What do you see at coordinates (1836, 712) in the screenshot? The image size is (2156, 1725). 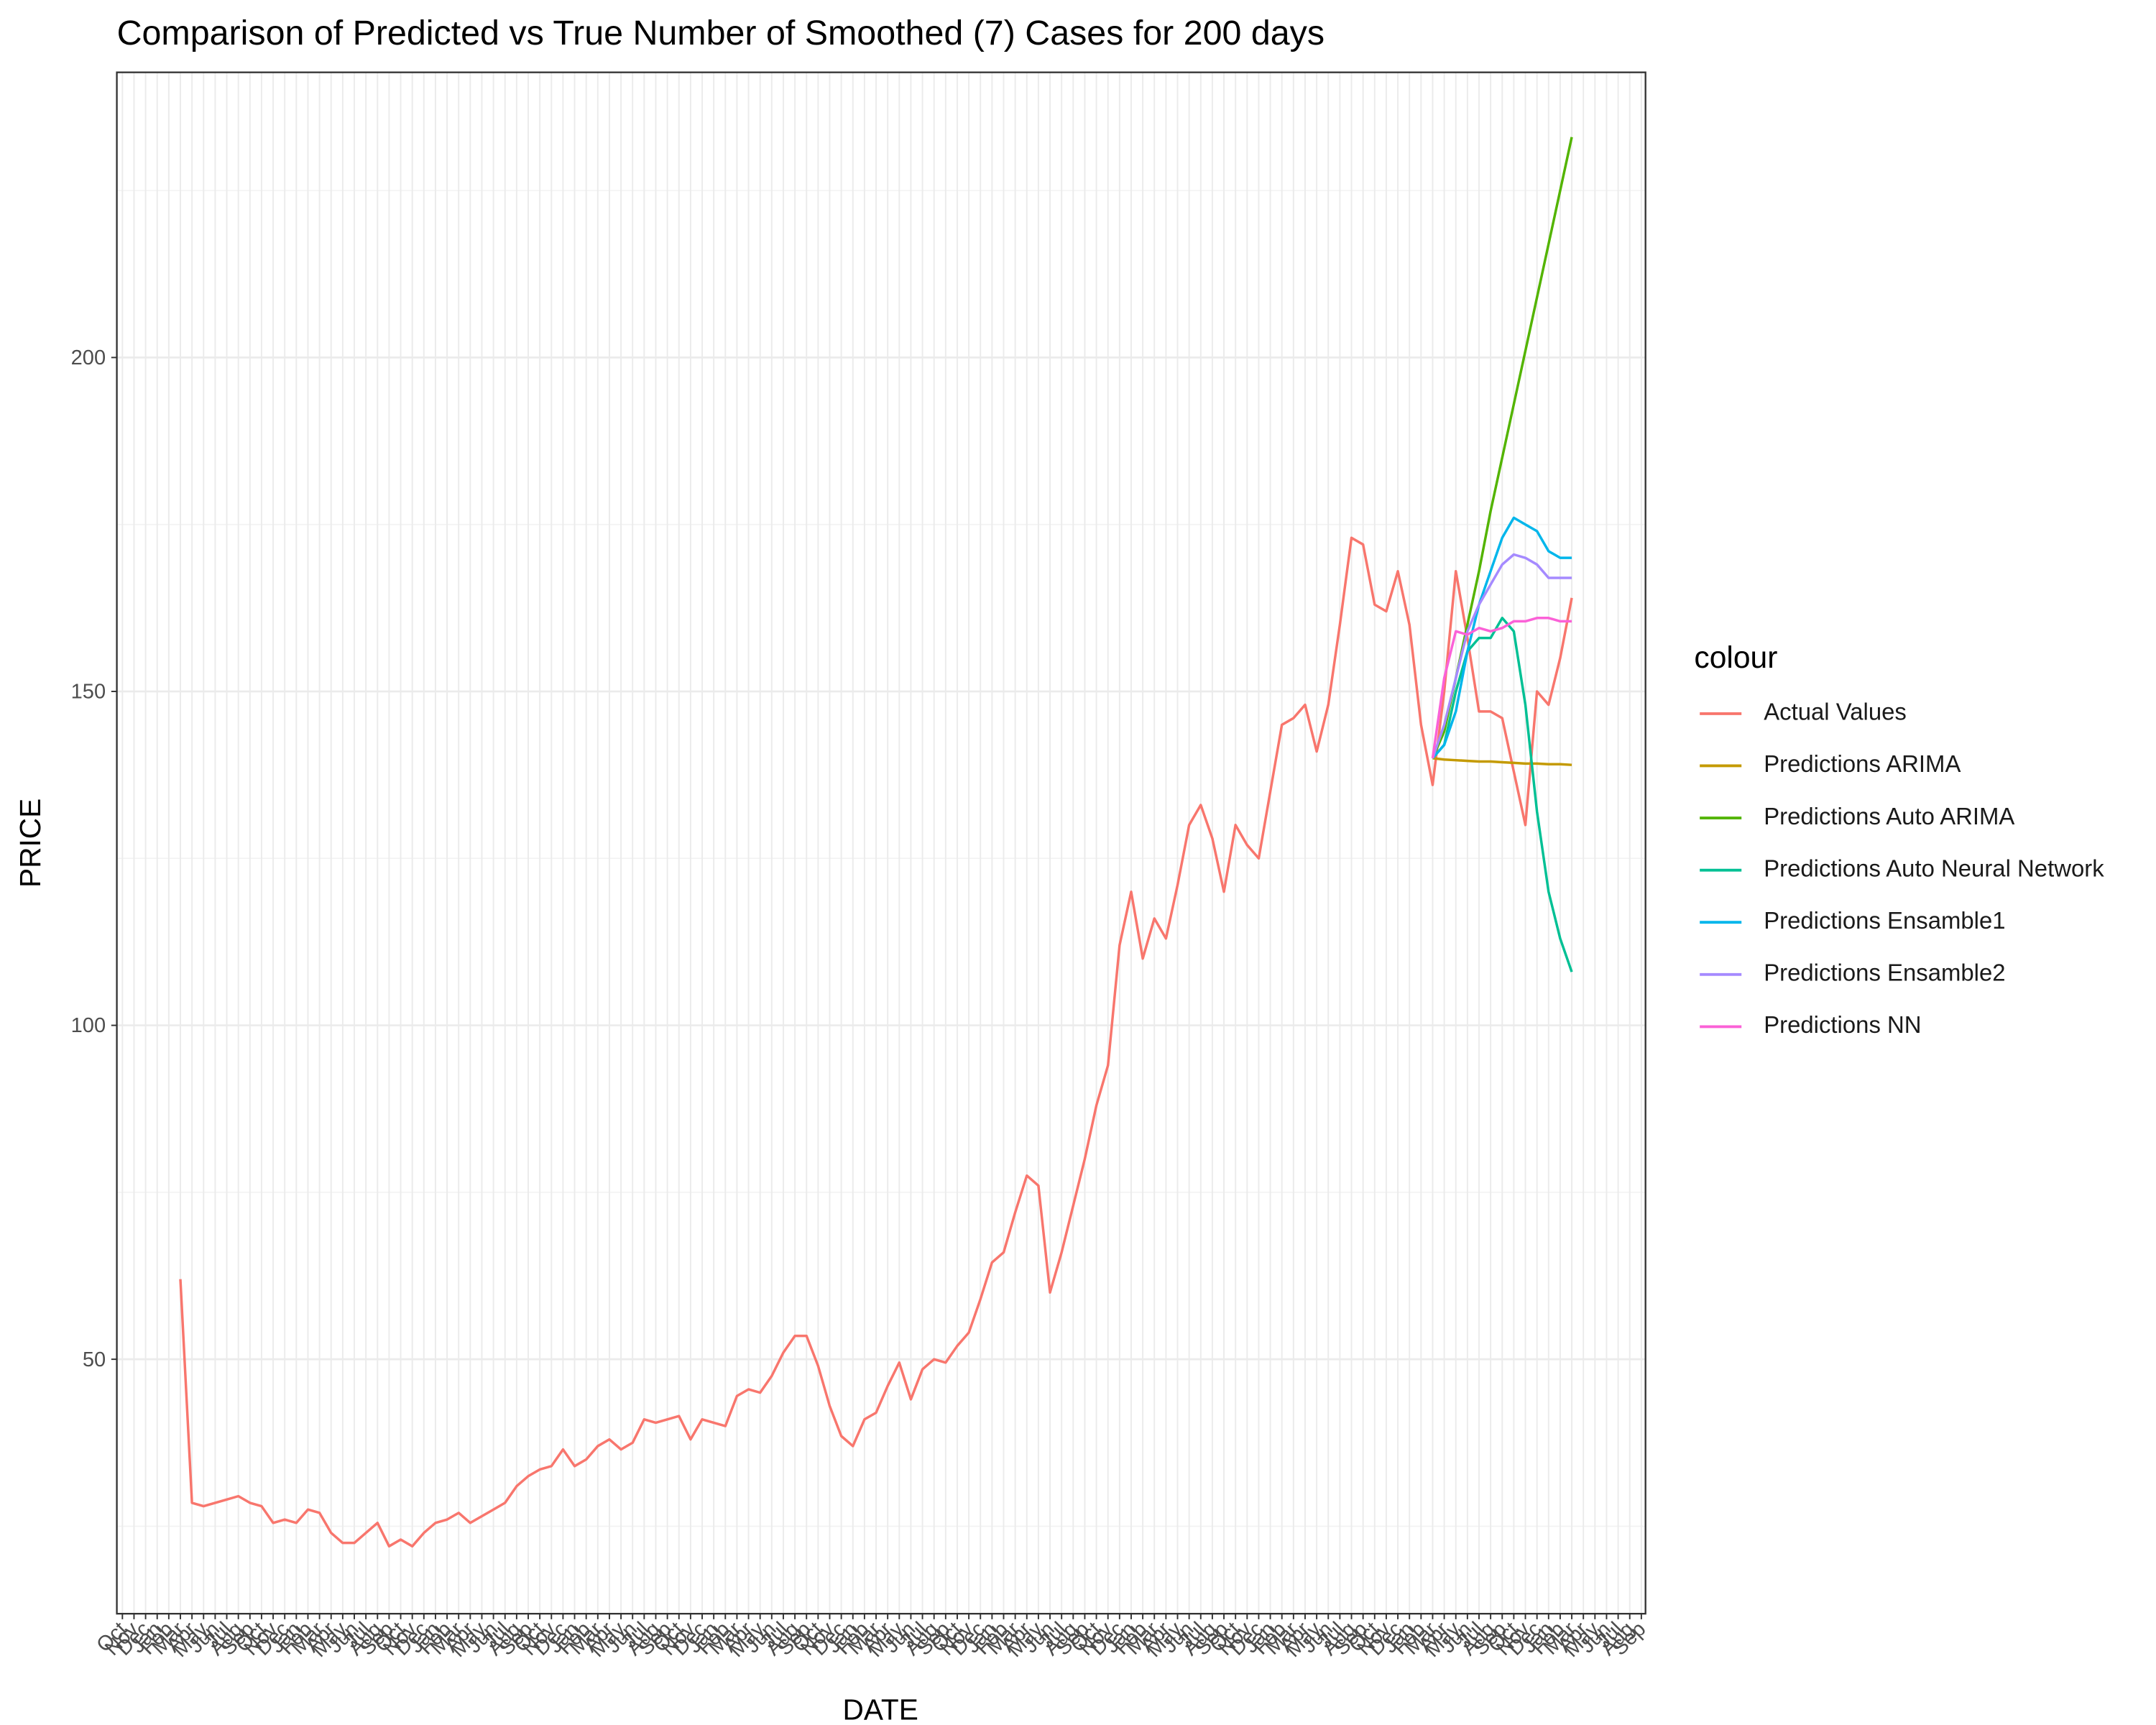 I see `legend-label: Actual Values` at bounding box center [1836, 712].